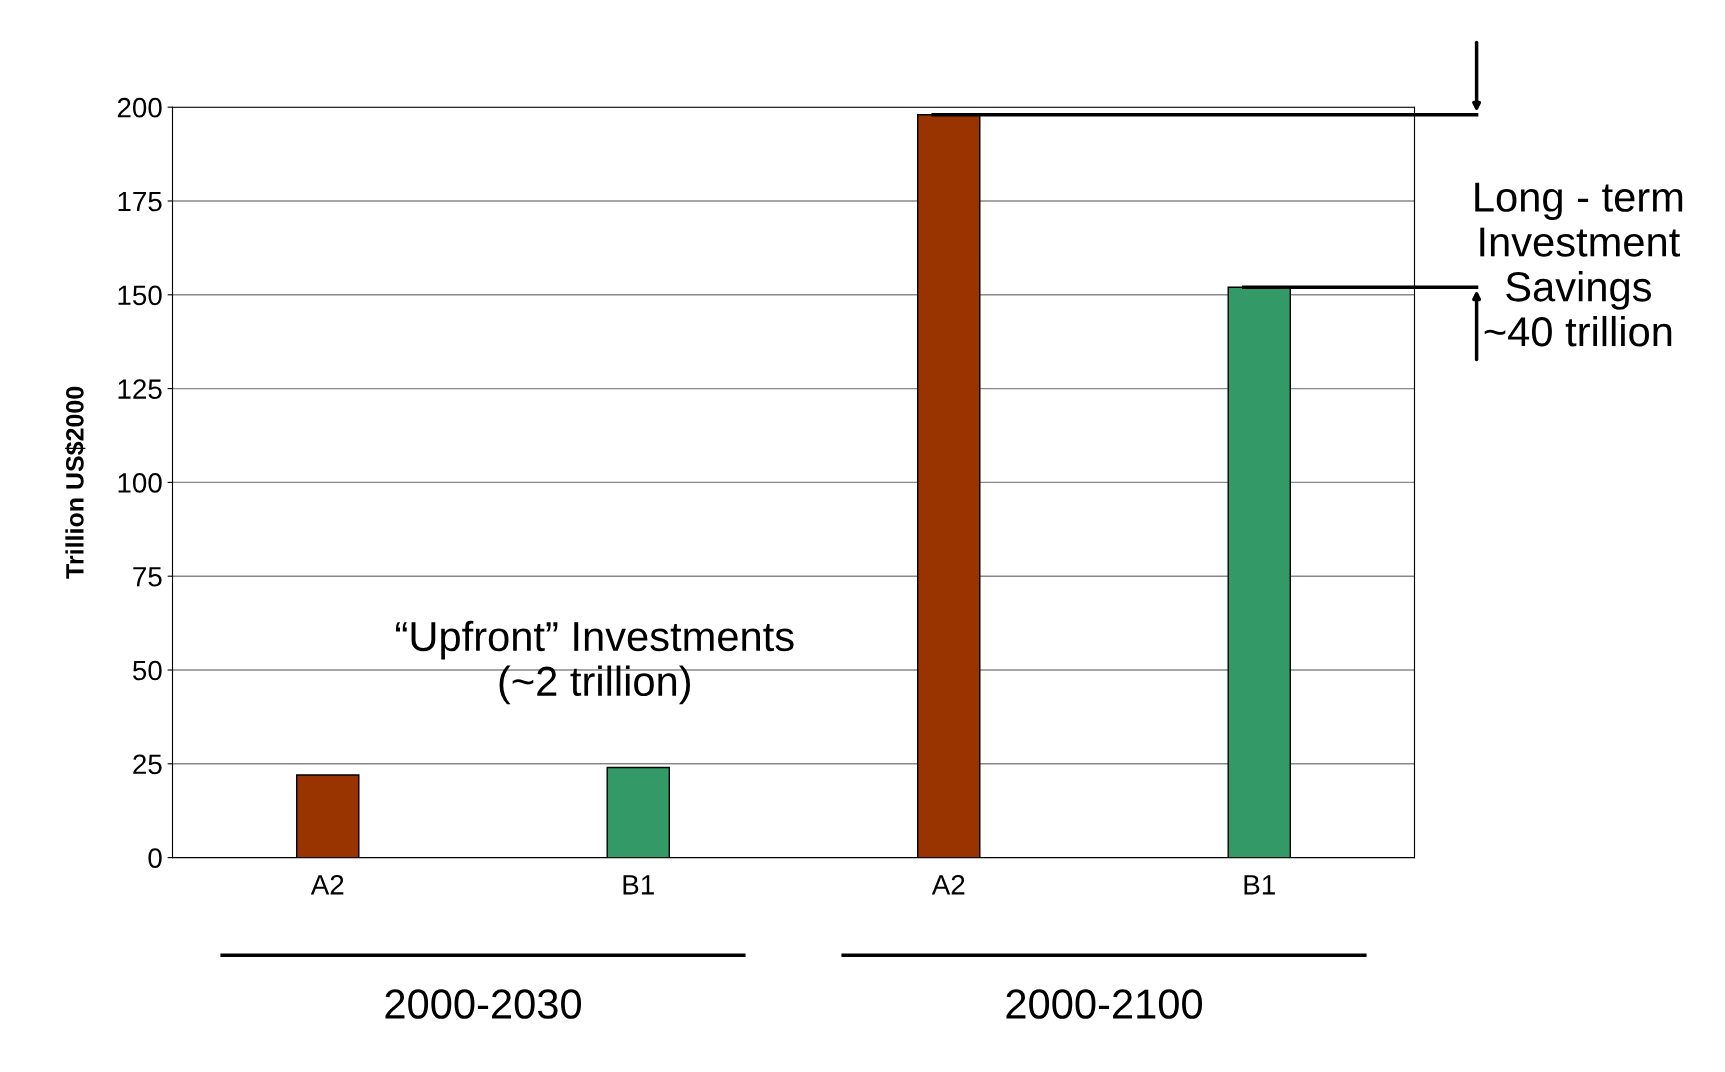  Describe the element at coordinates (139, 107) in the screenshot. I see `y-tick-label: 200` at that location.